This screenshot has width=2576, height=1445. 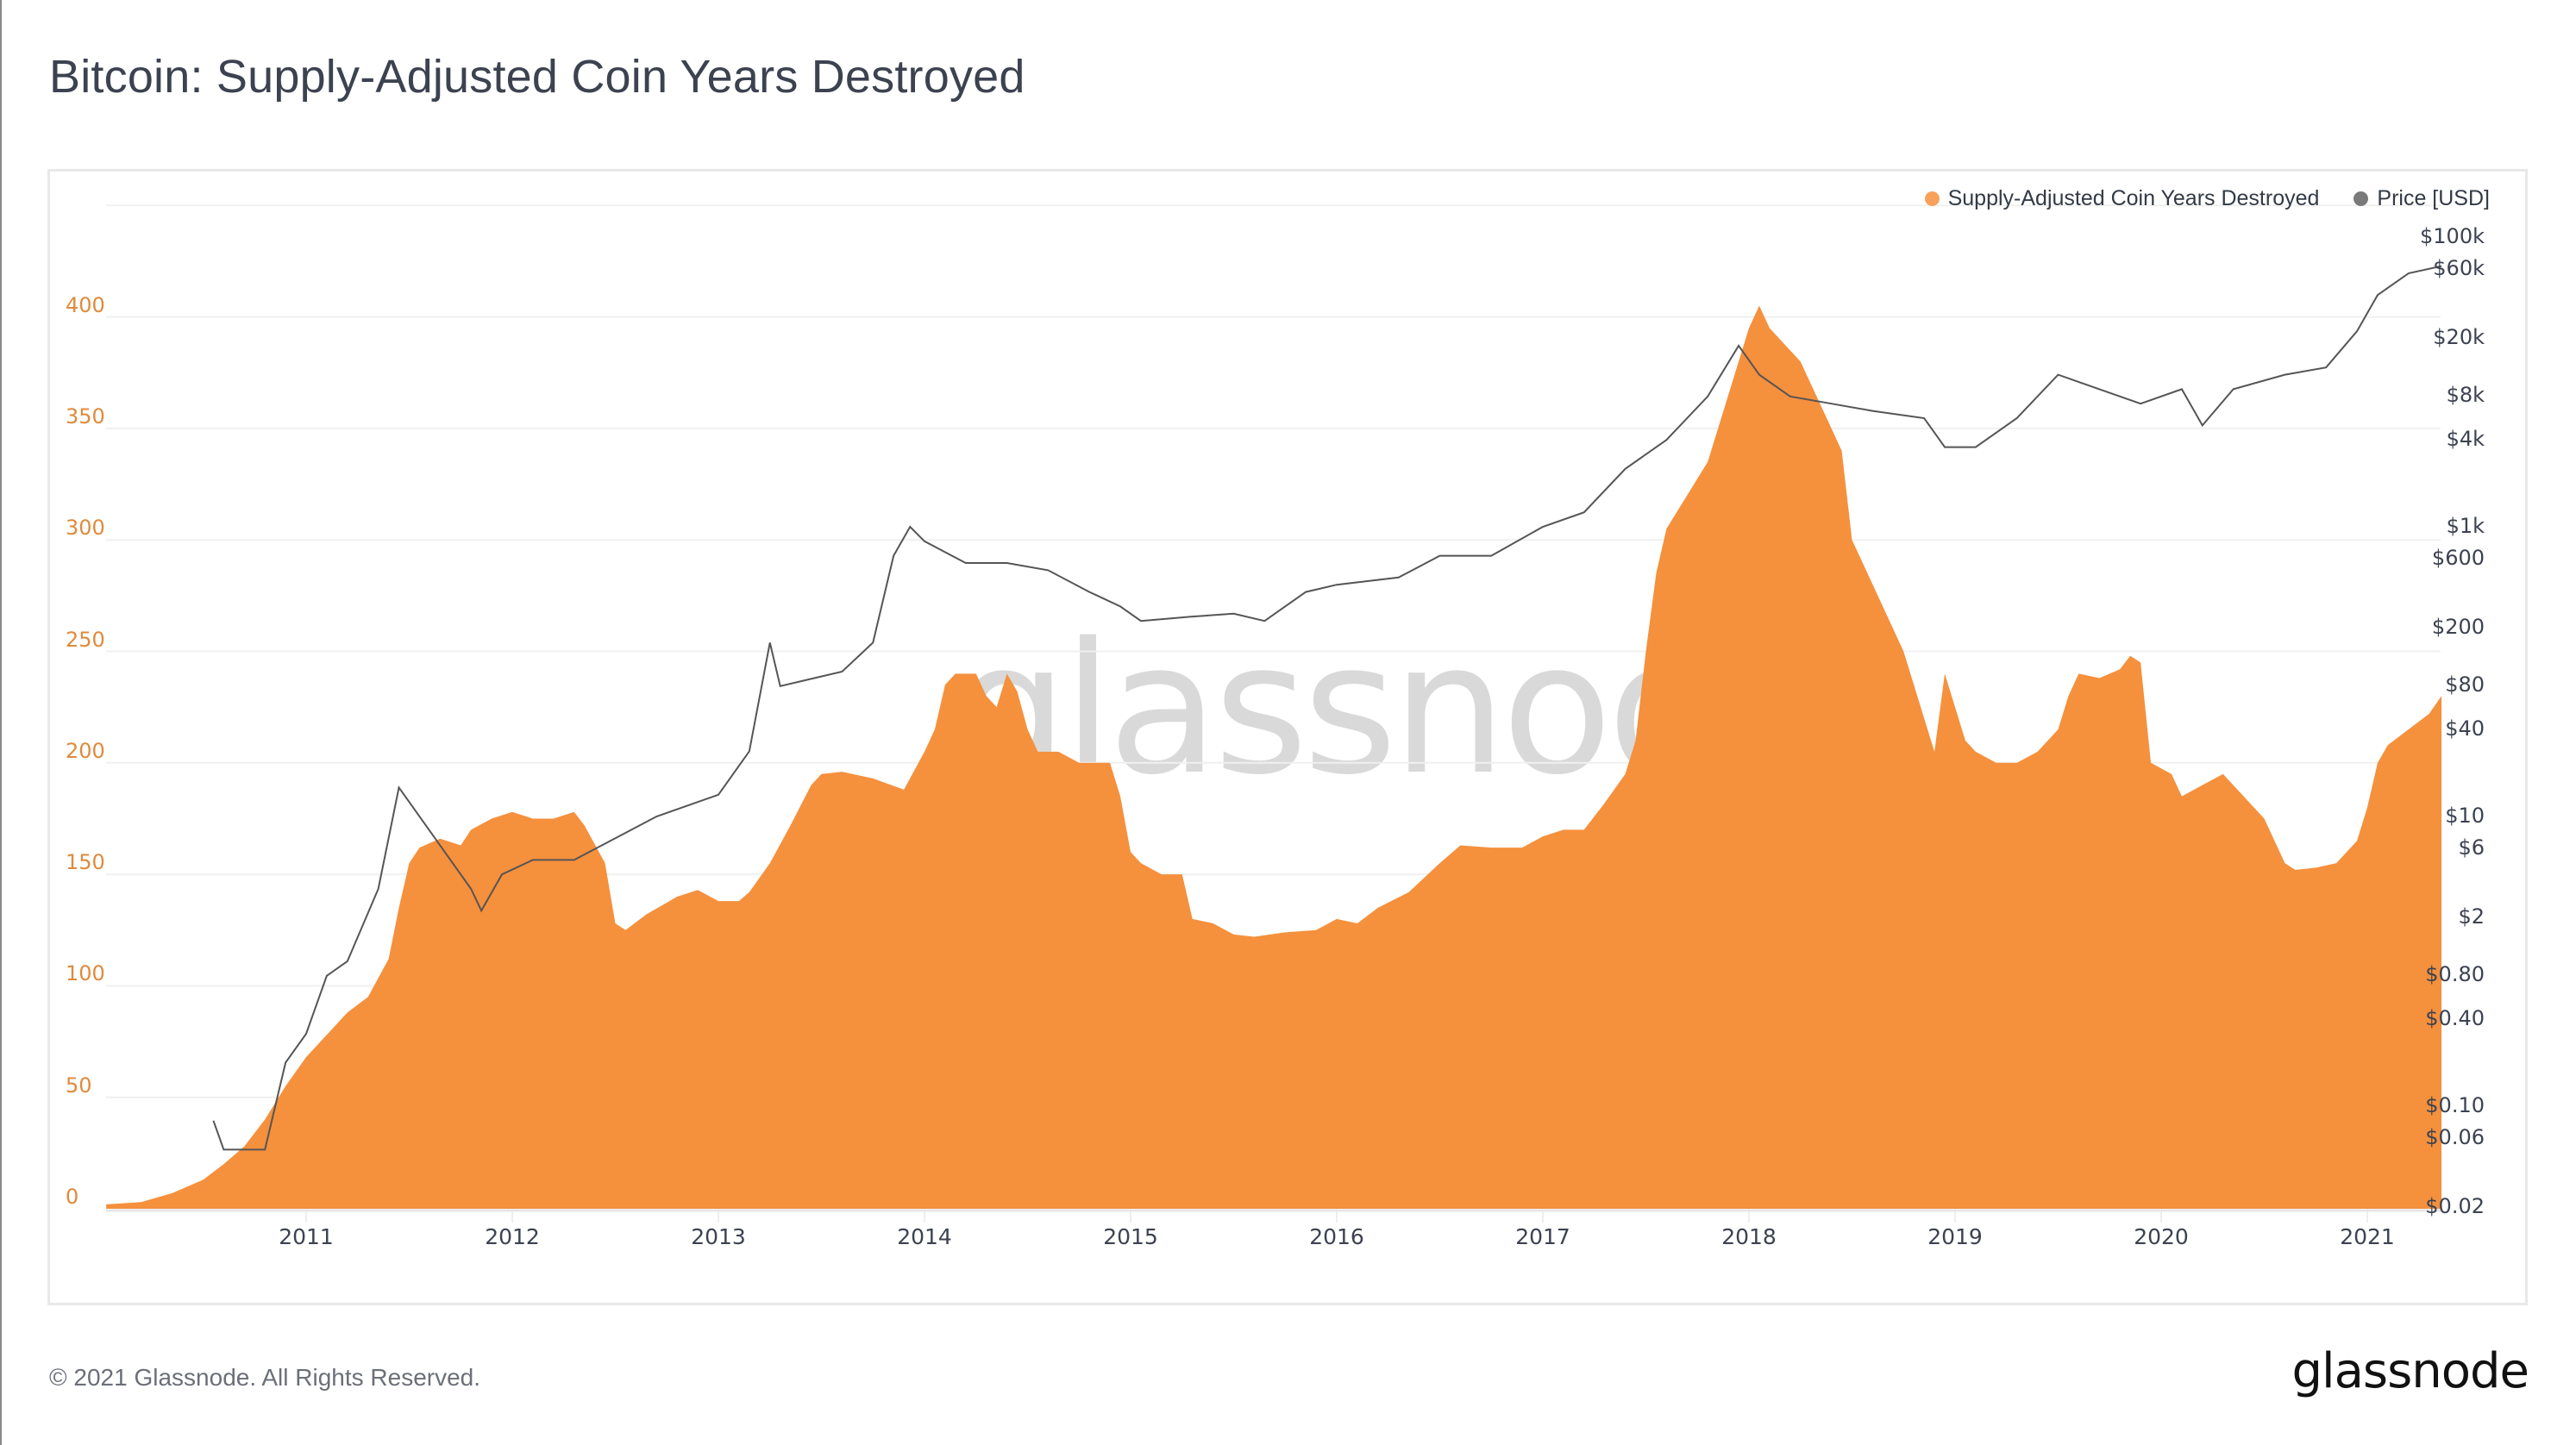 What do you see at coordinates (2455, 1017) in the screenshot?
I see `y-tick-right: $0.40` at bounding box center [2455, 1017].